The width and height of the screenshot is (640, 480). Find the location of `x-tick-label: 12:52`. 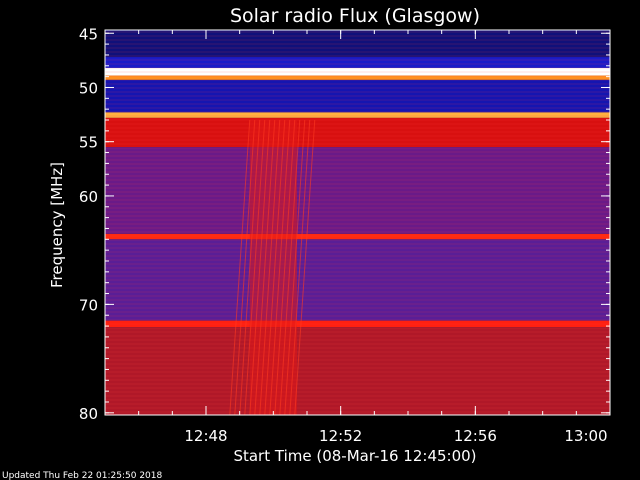

x-tick-label: 12:52 is located at coordinates (340, 436).